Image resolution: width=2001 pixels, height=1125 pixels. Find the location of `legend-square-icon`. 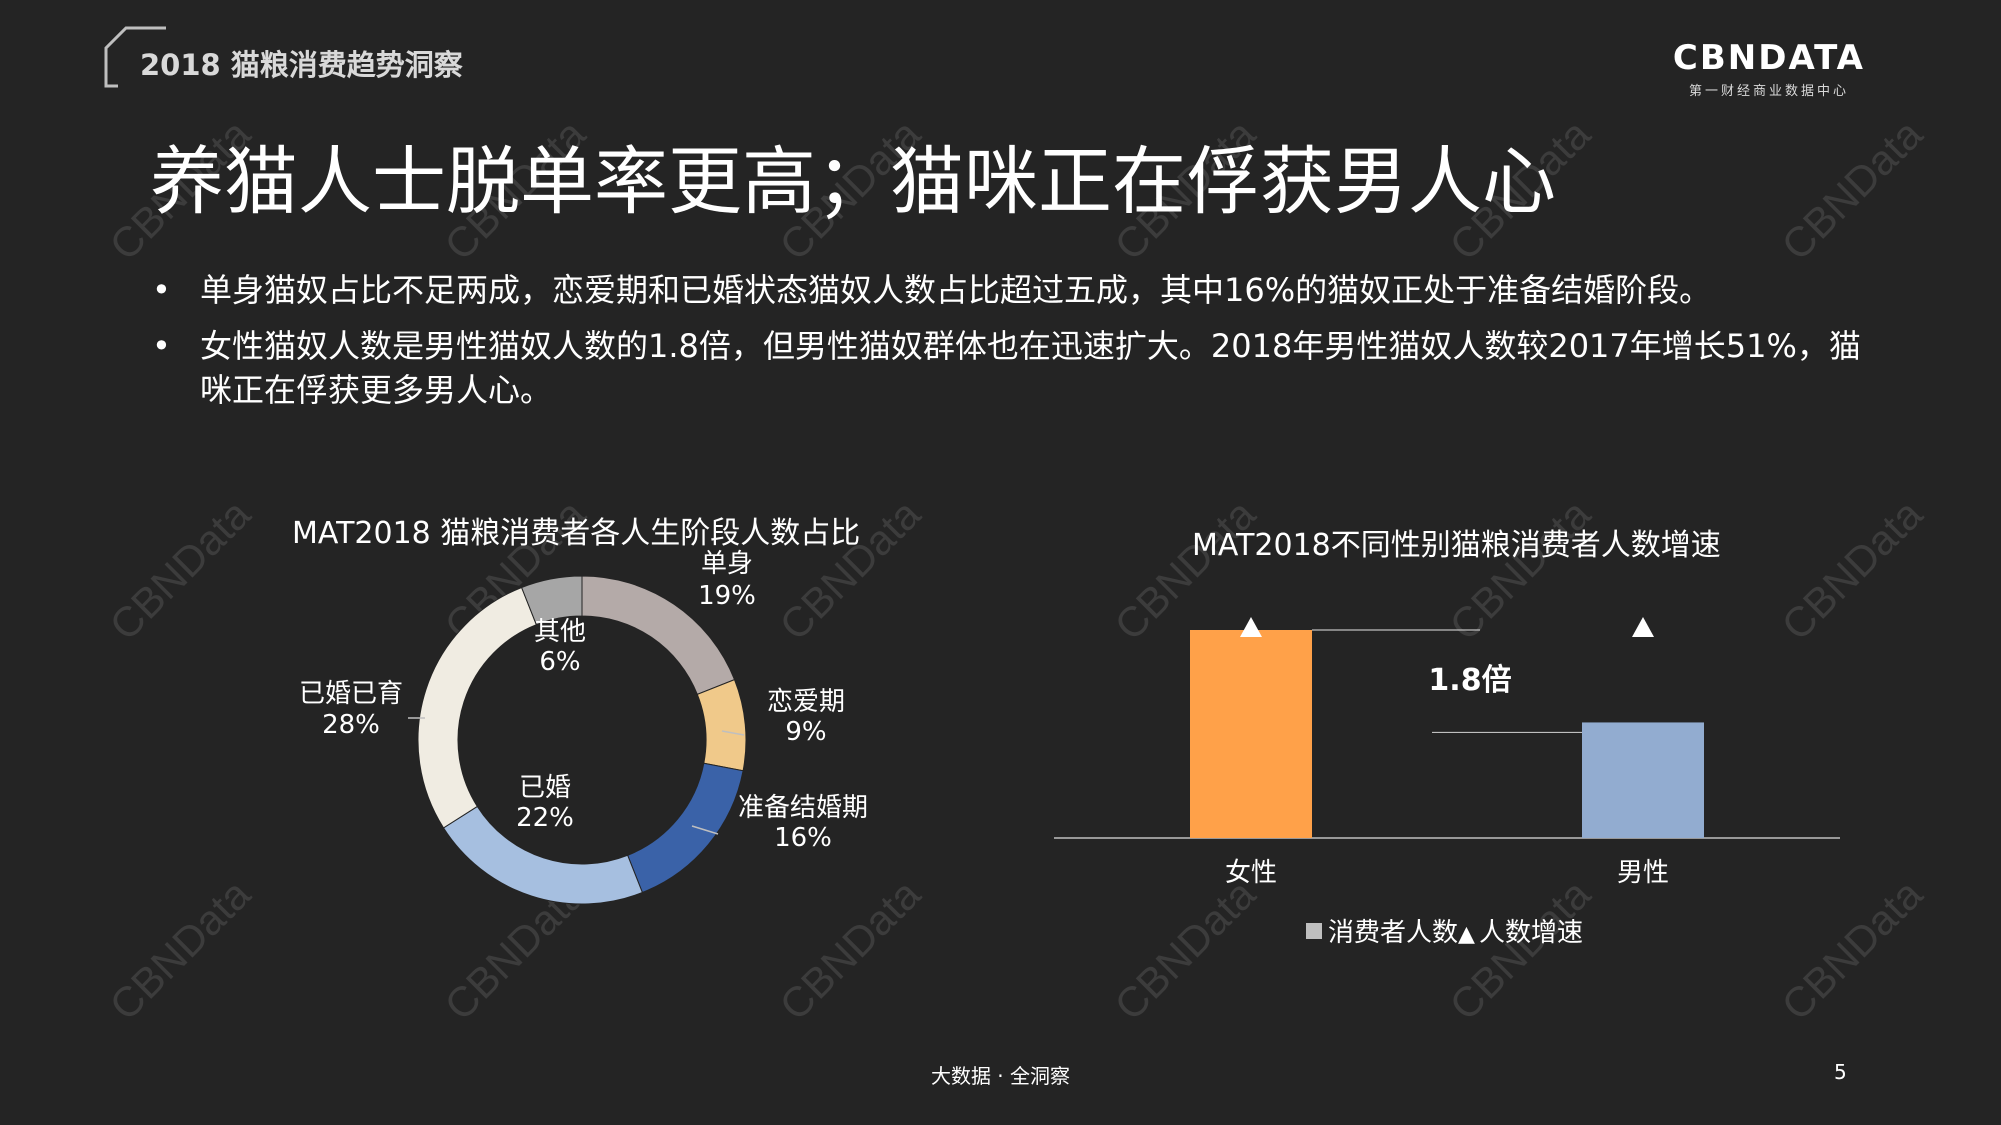

legend-square-icon is located at coordinates (1314, 931).